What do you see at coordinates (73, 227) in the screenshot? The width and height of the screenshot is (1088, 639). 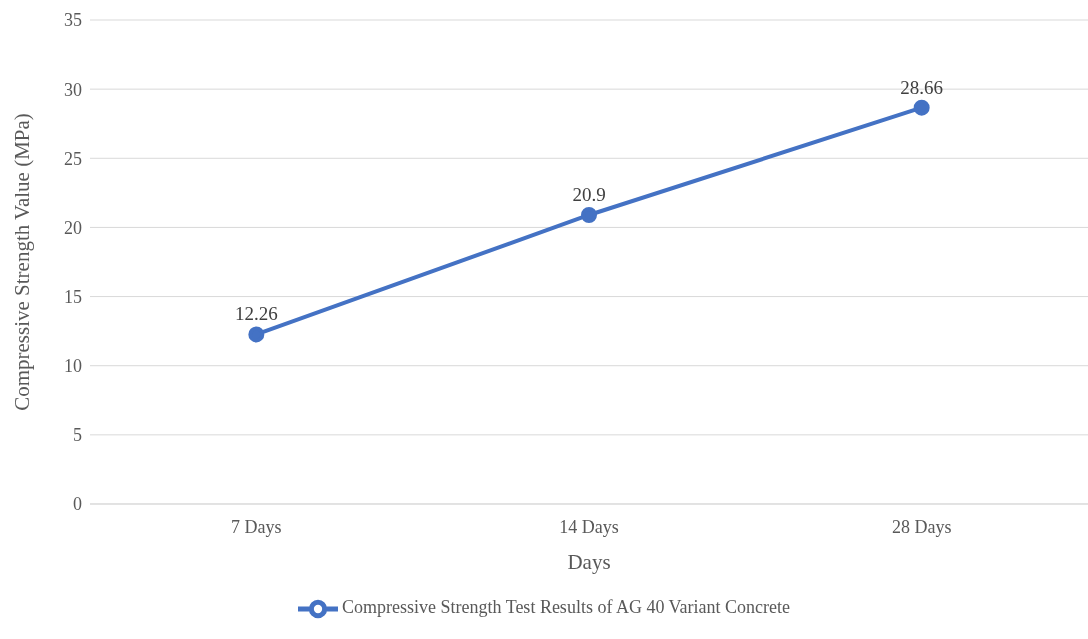 I see `y-tick-label: 20` at bounding box center [73, 227].